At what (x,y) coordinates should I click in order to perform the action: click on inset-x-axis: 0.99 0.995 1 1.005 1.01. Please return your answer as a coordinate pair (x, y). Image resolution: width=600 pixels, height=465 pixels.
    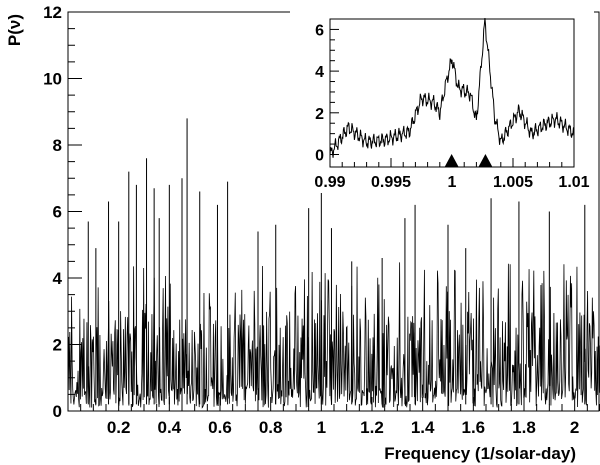
    Looking at the image, I should click on (452, 174).